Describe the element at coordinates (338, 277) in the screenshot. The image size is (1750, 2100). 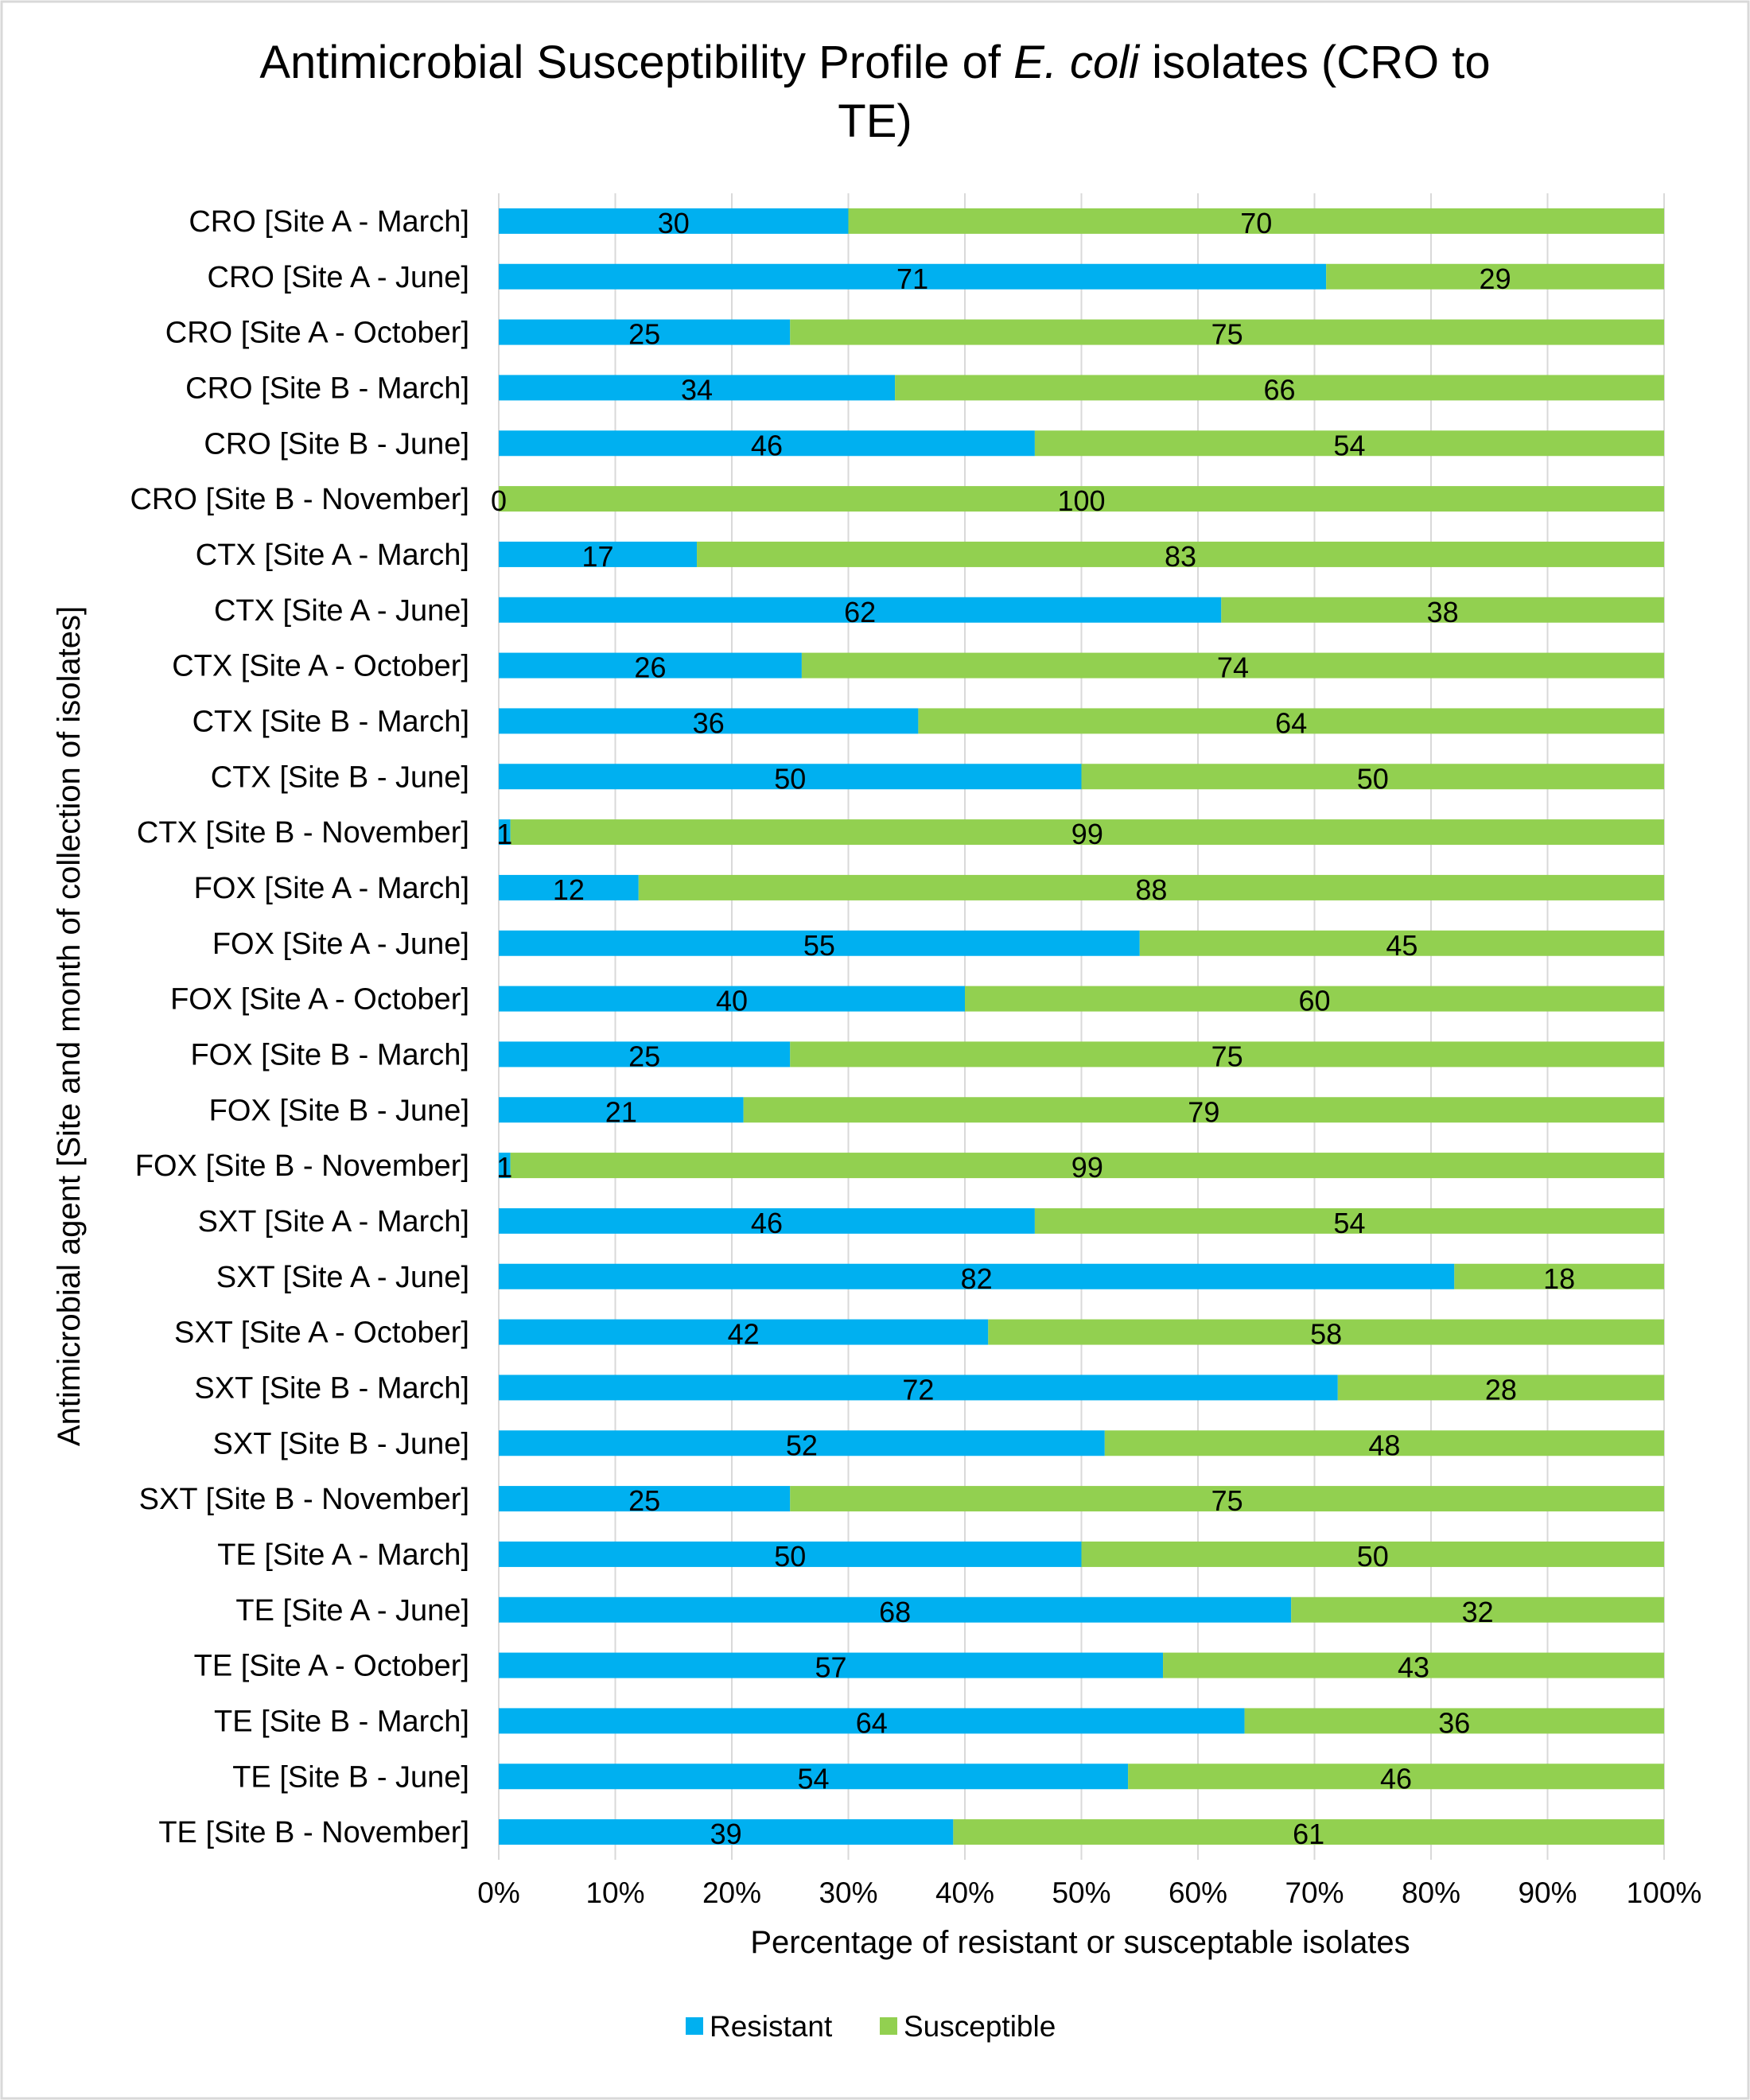
I see `category-label: CRO [Site A - June]` at that location.